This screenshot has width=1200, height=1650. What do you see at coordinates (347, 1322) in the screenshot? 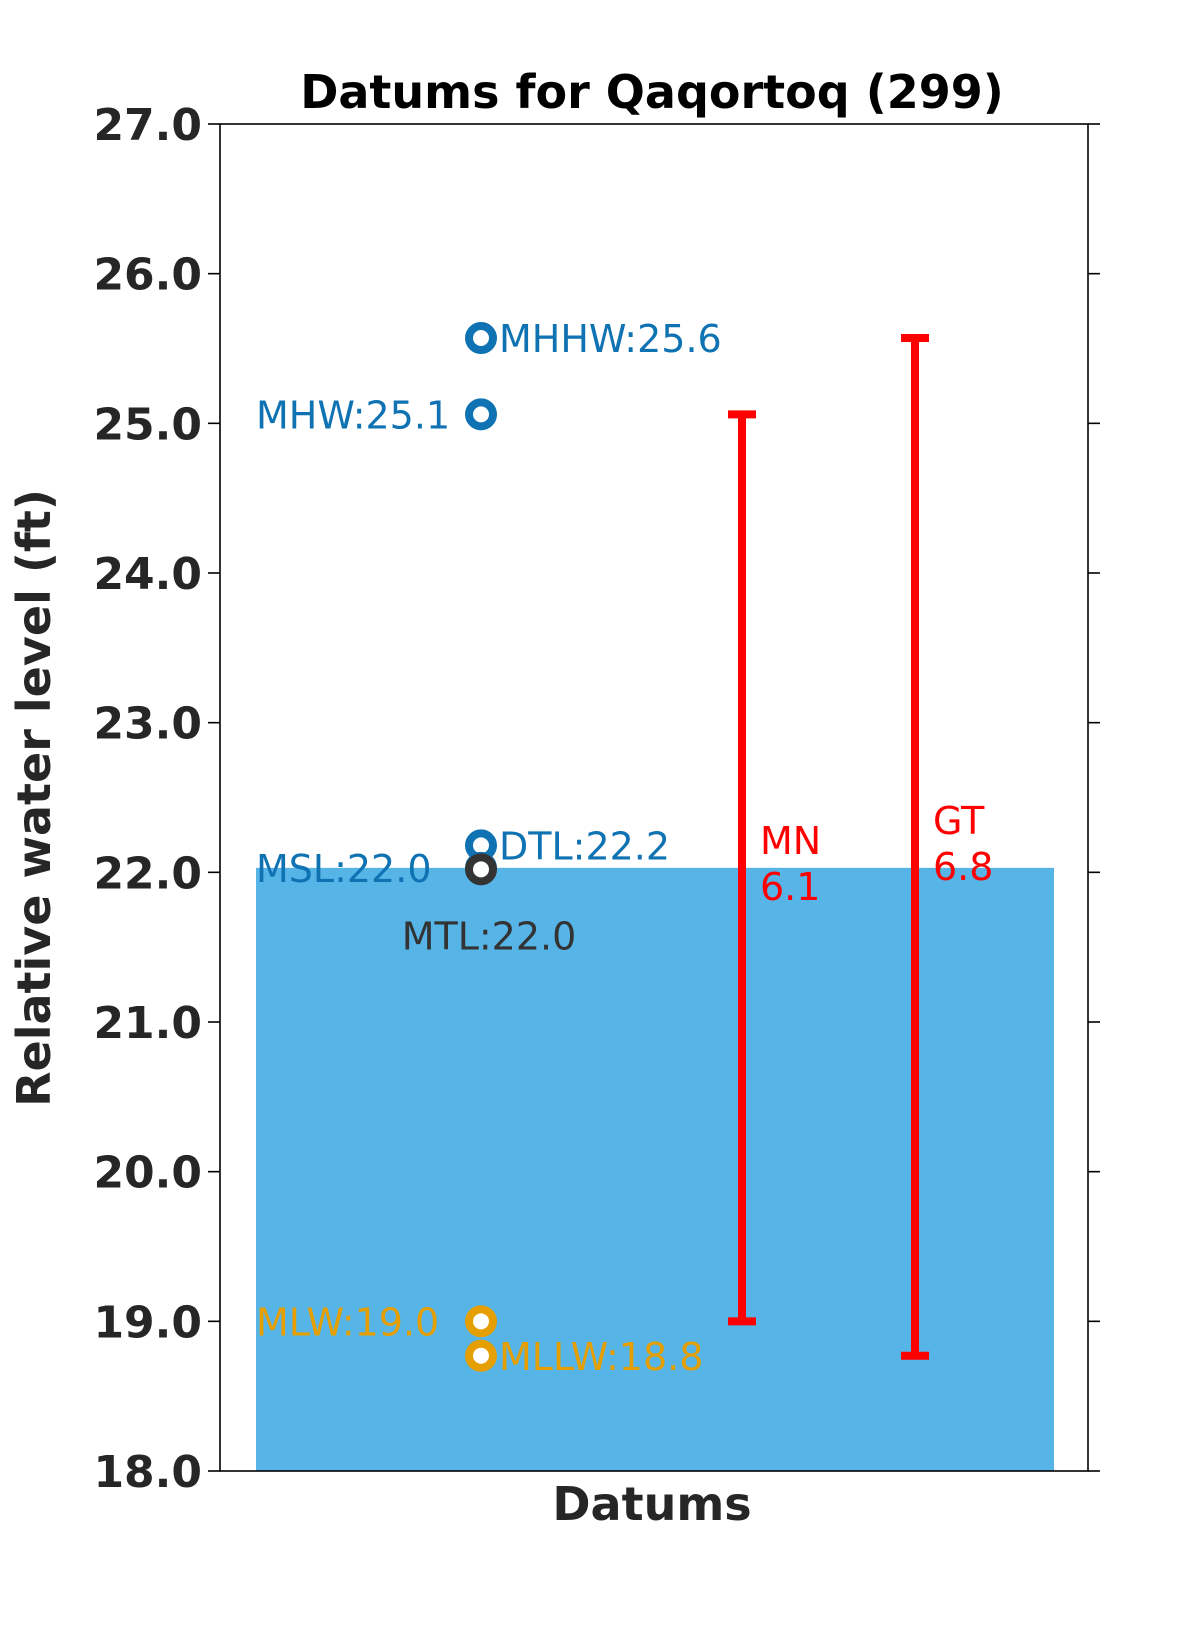
I see `datum-label-mlw: MLW:19.0` at bounding box center [347, 1322].